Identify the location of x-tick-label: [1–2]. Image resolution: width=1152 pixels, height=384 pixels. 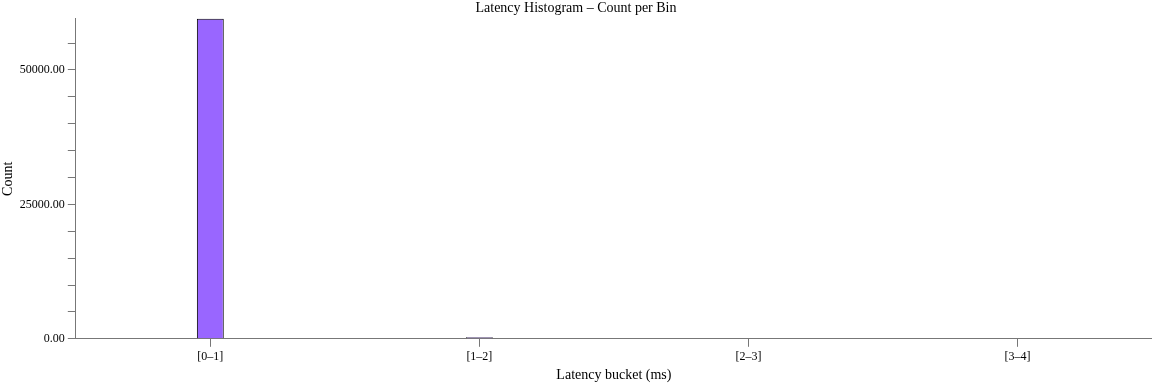
(479, 356).